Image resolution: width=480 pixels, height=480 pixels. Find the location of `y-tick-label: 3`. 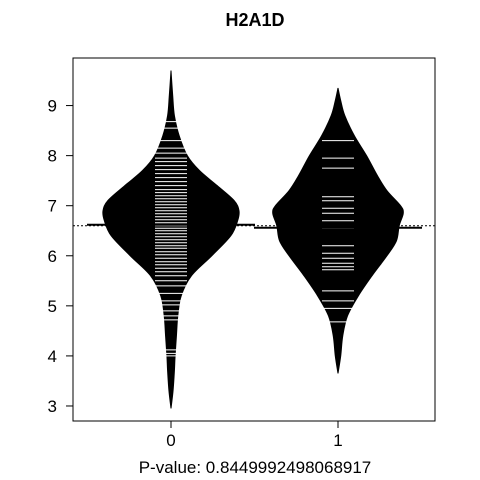

y-tick-label: 3 is located at coordinates (52, 406).